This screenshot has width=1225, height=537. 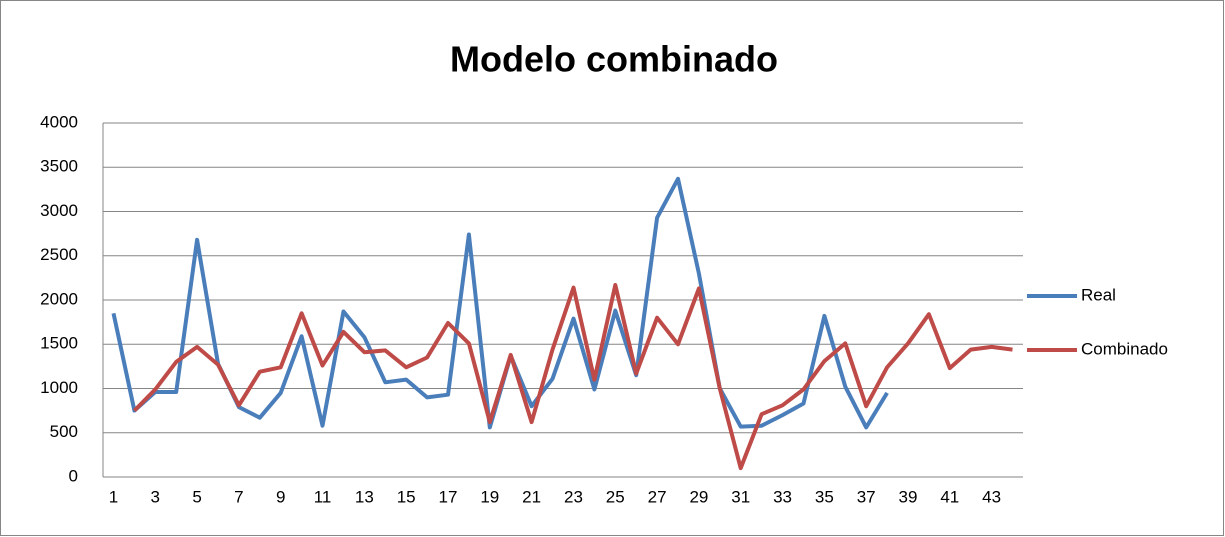 I want to click on x-tick-label: 5, so click(x=196, y=496).